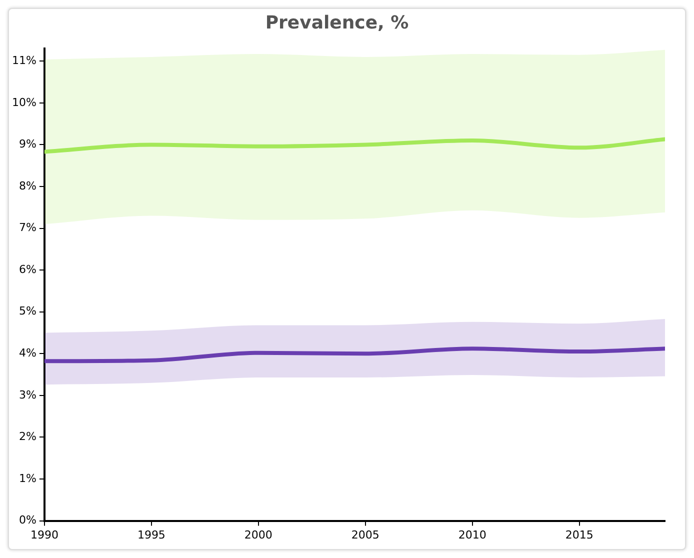  What do you see at coordinates (27, 520) in the screenshot?
I see `y-tick-label: 0%` at bounding box center [27, 520].